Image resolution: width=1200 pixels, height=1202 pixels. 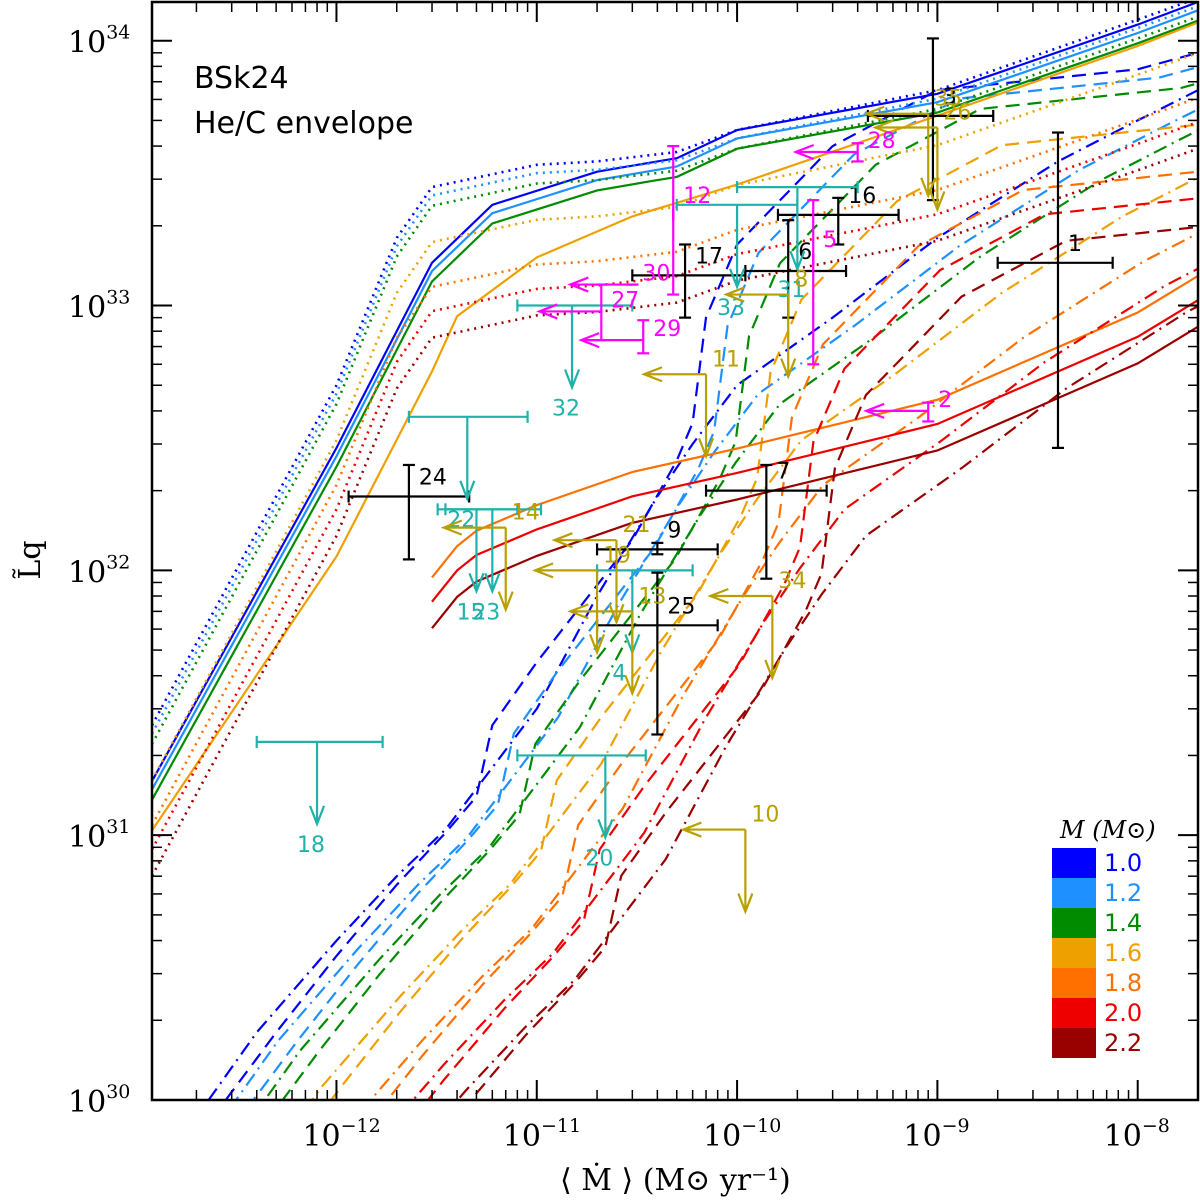 What do you see at coordinates (957, 113) in the screenshot?
I see `source-label: 26` at bounding box center [957, 113].